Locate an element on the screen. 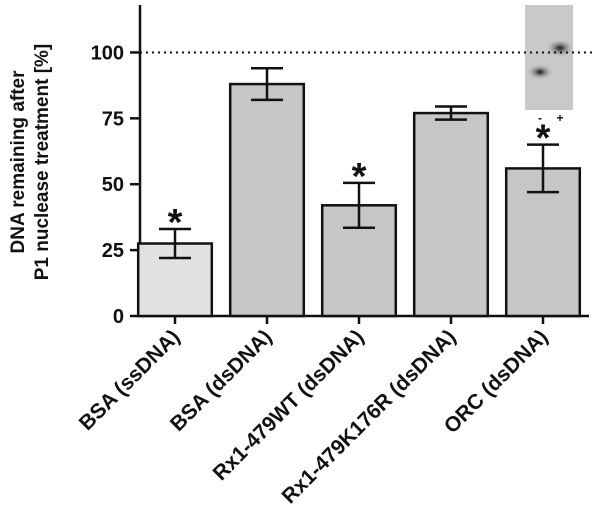 This screenshot has width=600, height=527. inset-label: + is located at coordinates (559, 118).